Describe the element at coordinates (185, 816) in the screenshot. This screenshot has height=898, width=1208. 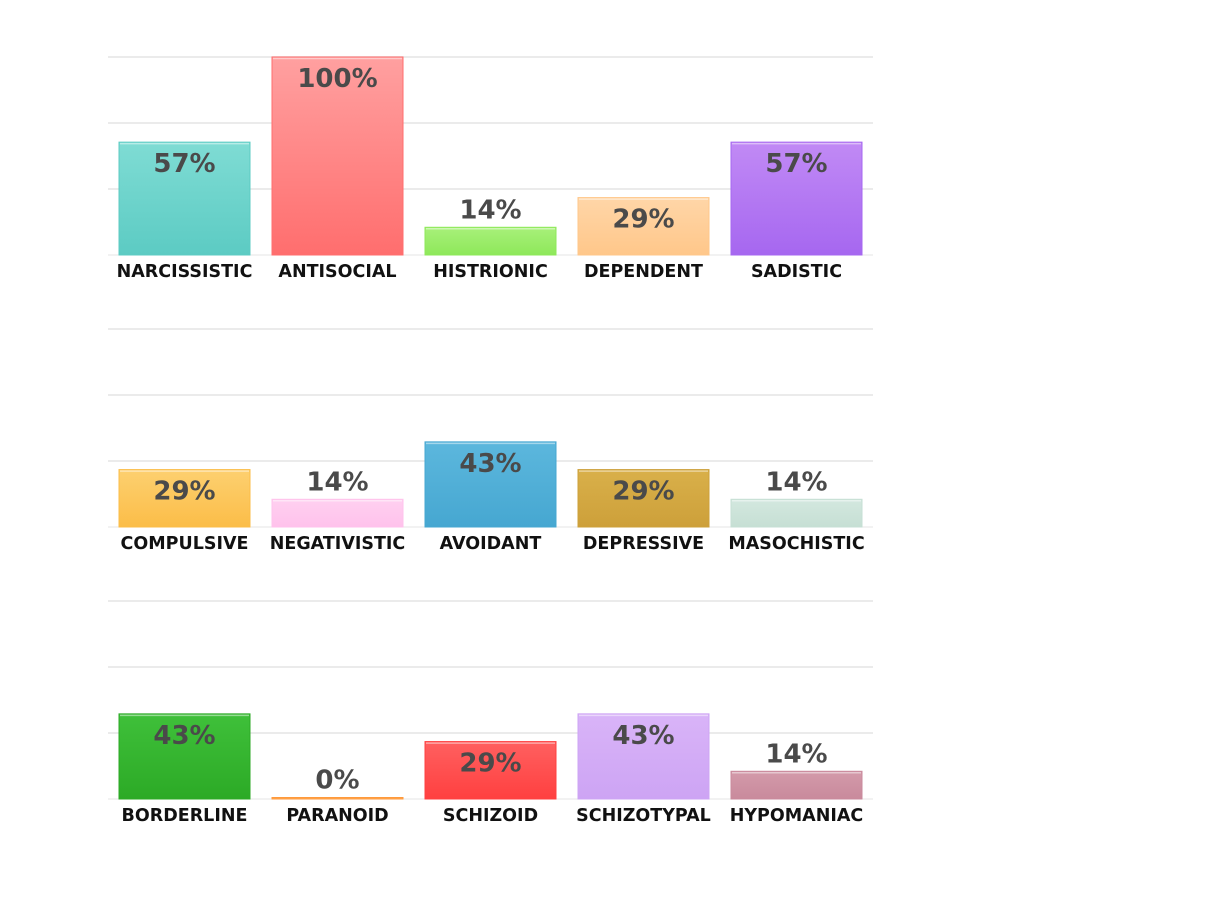
I see `category-label: BORDERLINE` at that location.